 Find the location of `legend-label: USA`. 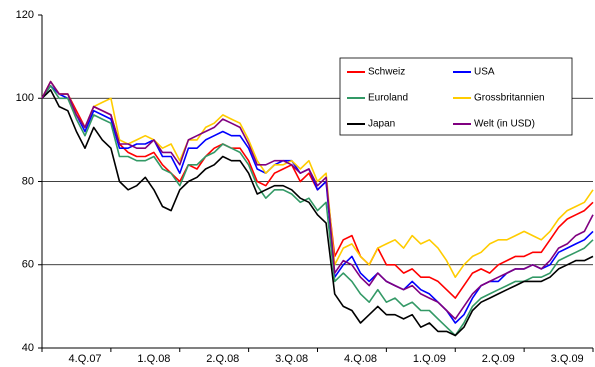

legend-label: USA is located at coordinates (484, 72).